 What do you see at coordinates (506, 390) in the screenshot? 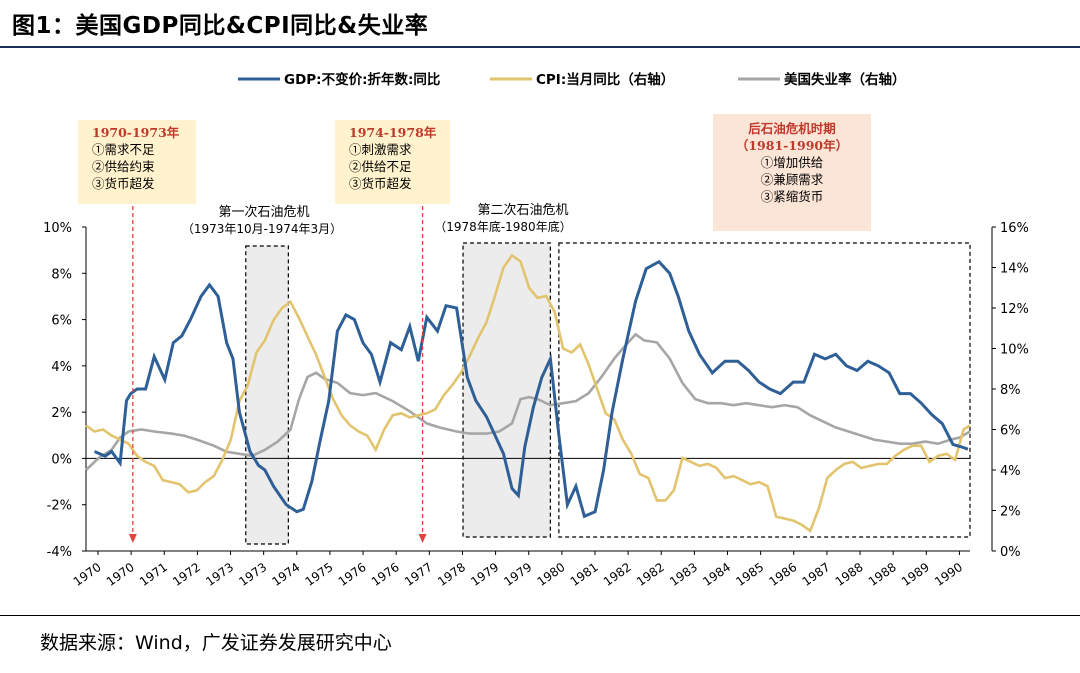
I see `crisis2-shade` at bounding box center [506, 390].